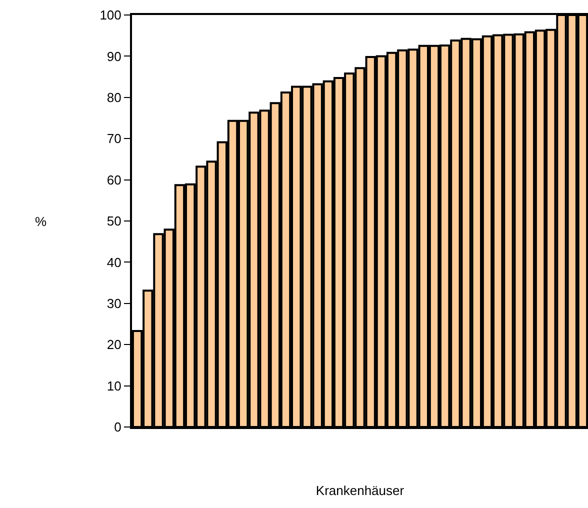 The height and width of the screenshot is (508, 588). I want to click on y-tick-label: 10, so click(114, 386).